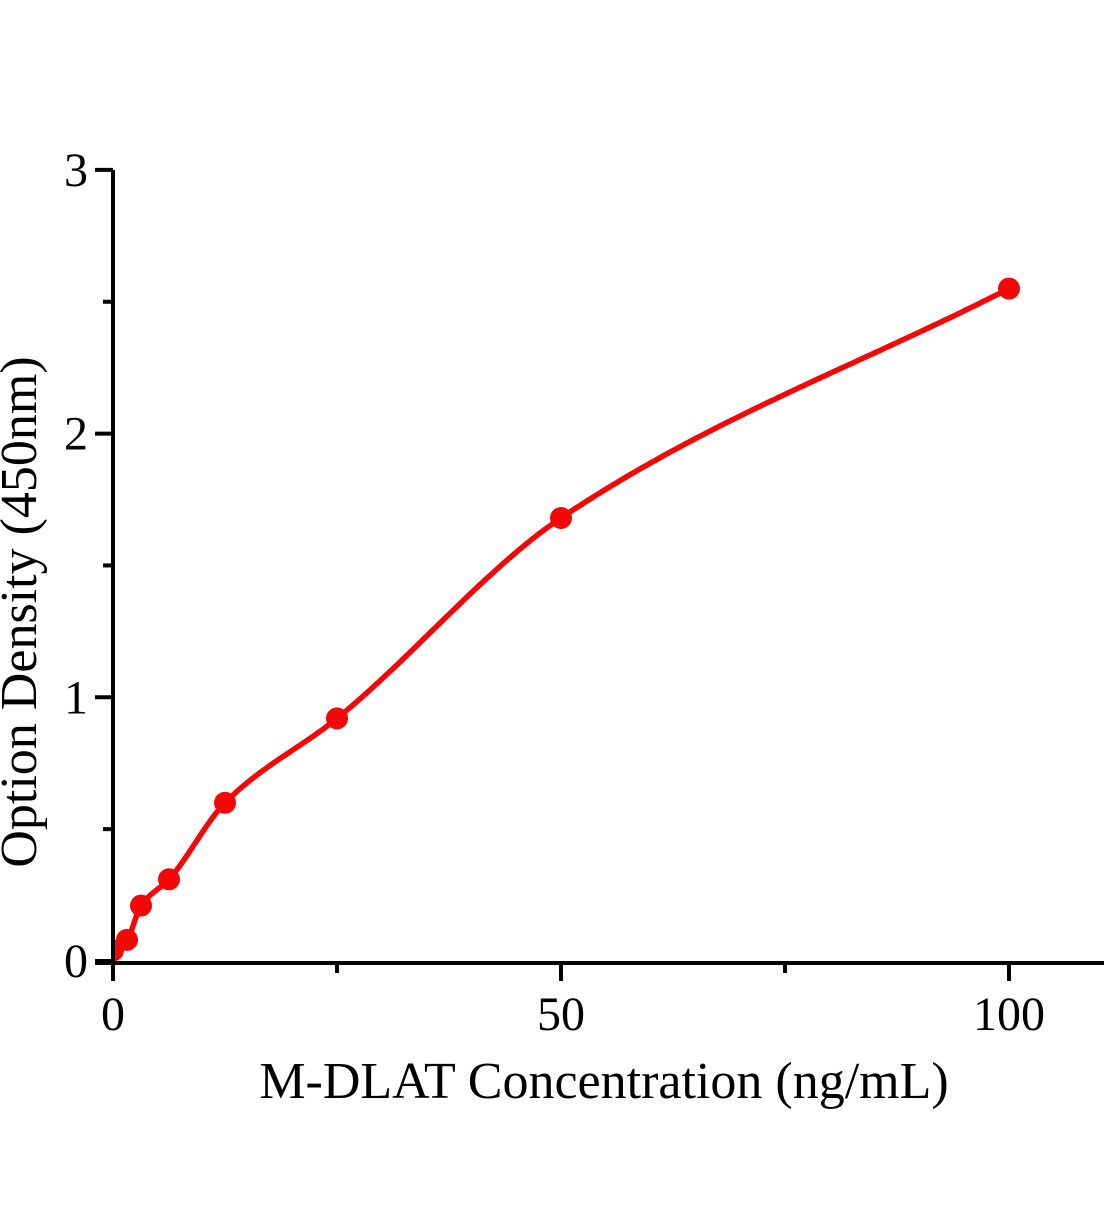 The height and width of the screenshot is (1205, 1104). Describe the element at coordinates (603, 1081) in the screenshot. I see `x-axis-title: M-DLAT Concentration (ng/mL)` at that location.